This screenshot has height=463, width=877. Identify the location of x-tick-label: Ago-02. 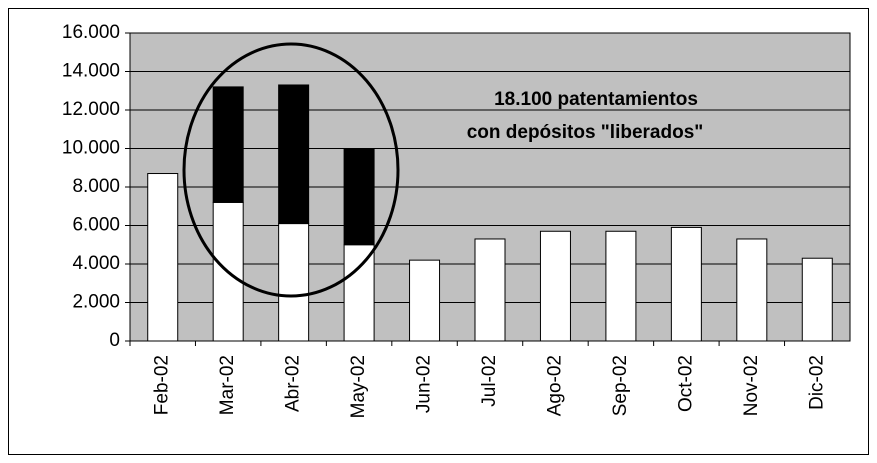
(554, 385).